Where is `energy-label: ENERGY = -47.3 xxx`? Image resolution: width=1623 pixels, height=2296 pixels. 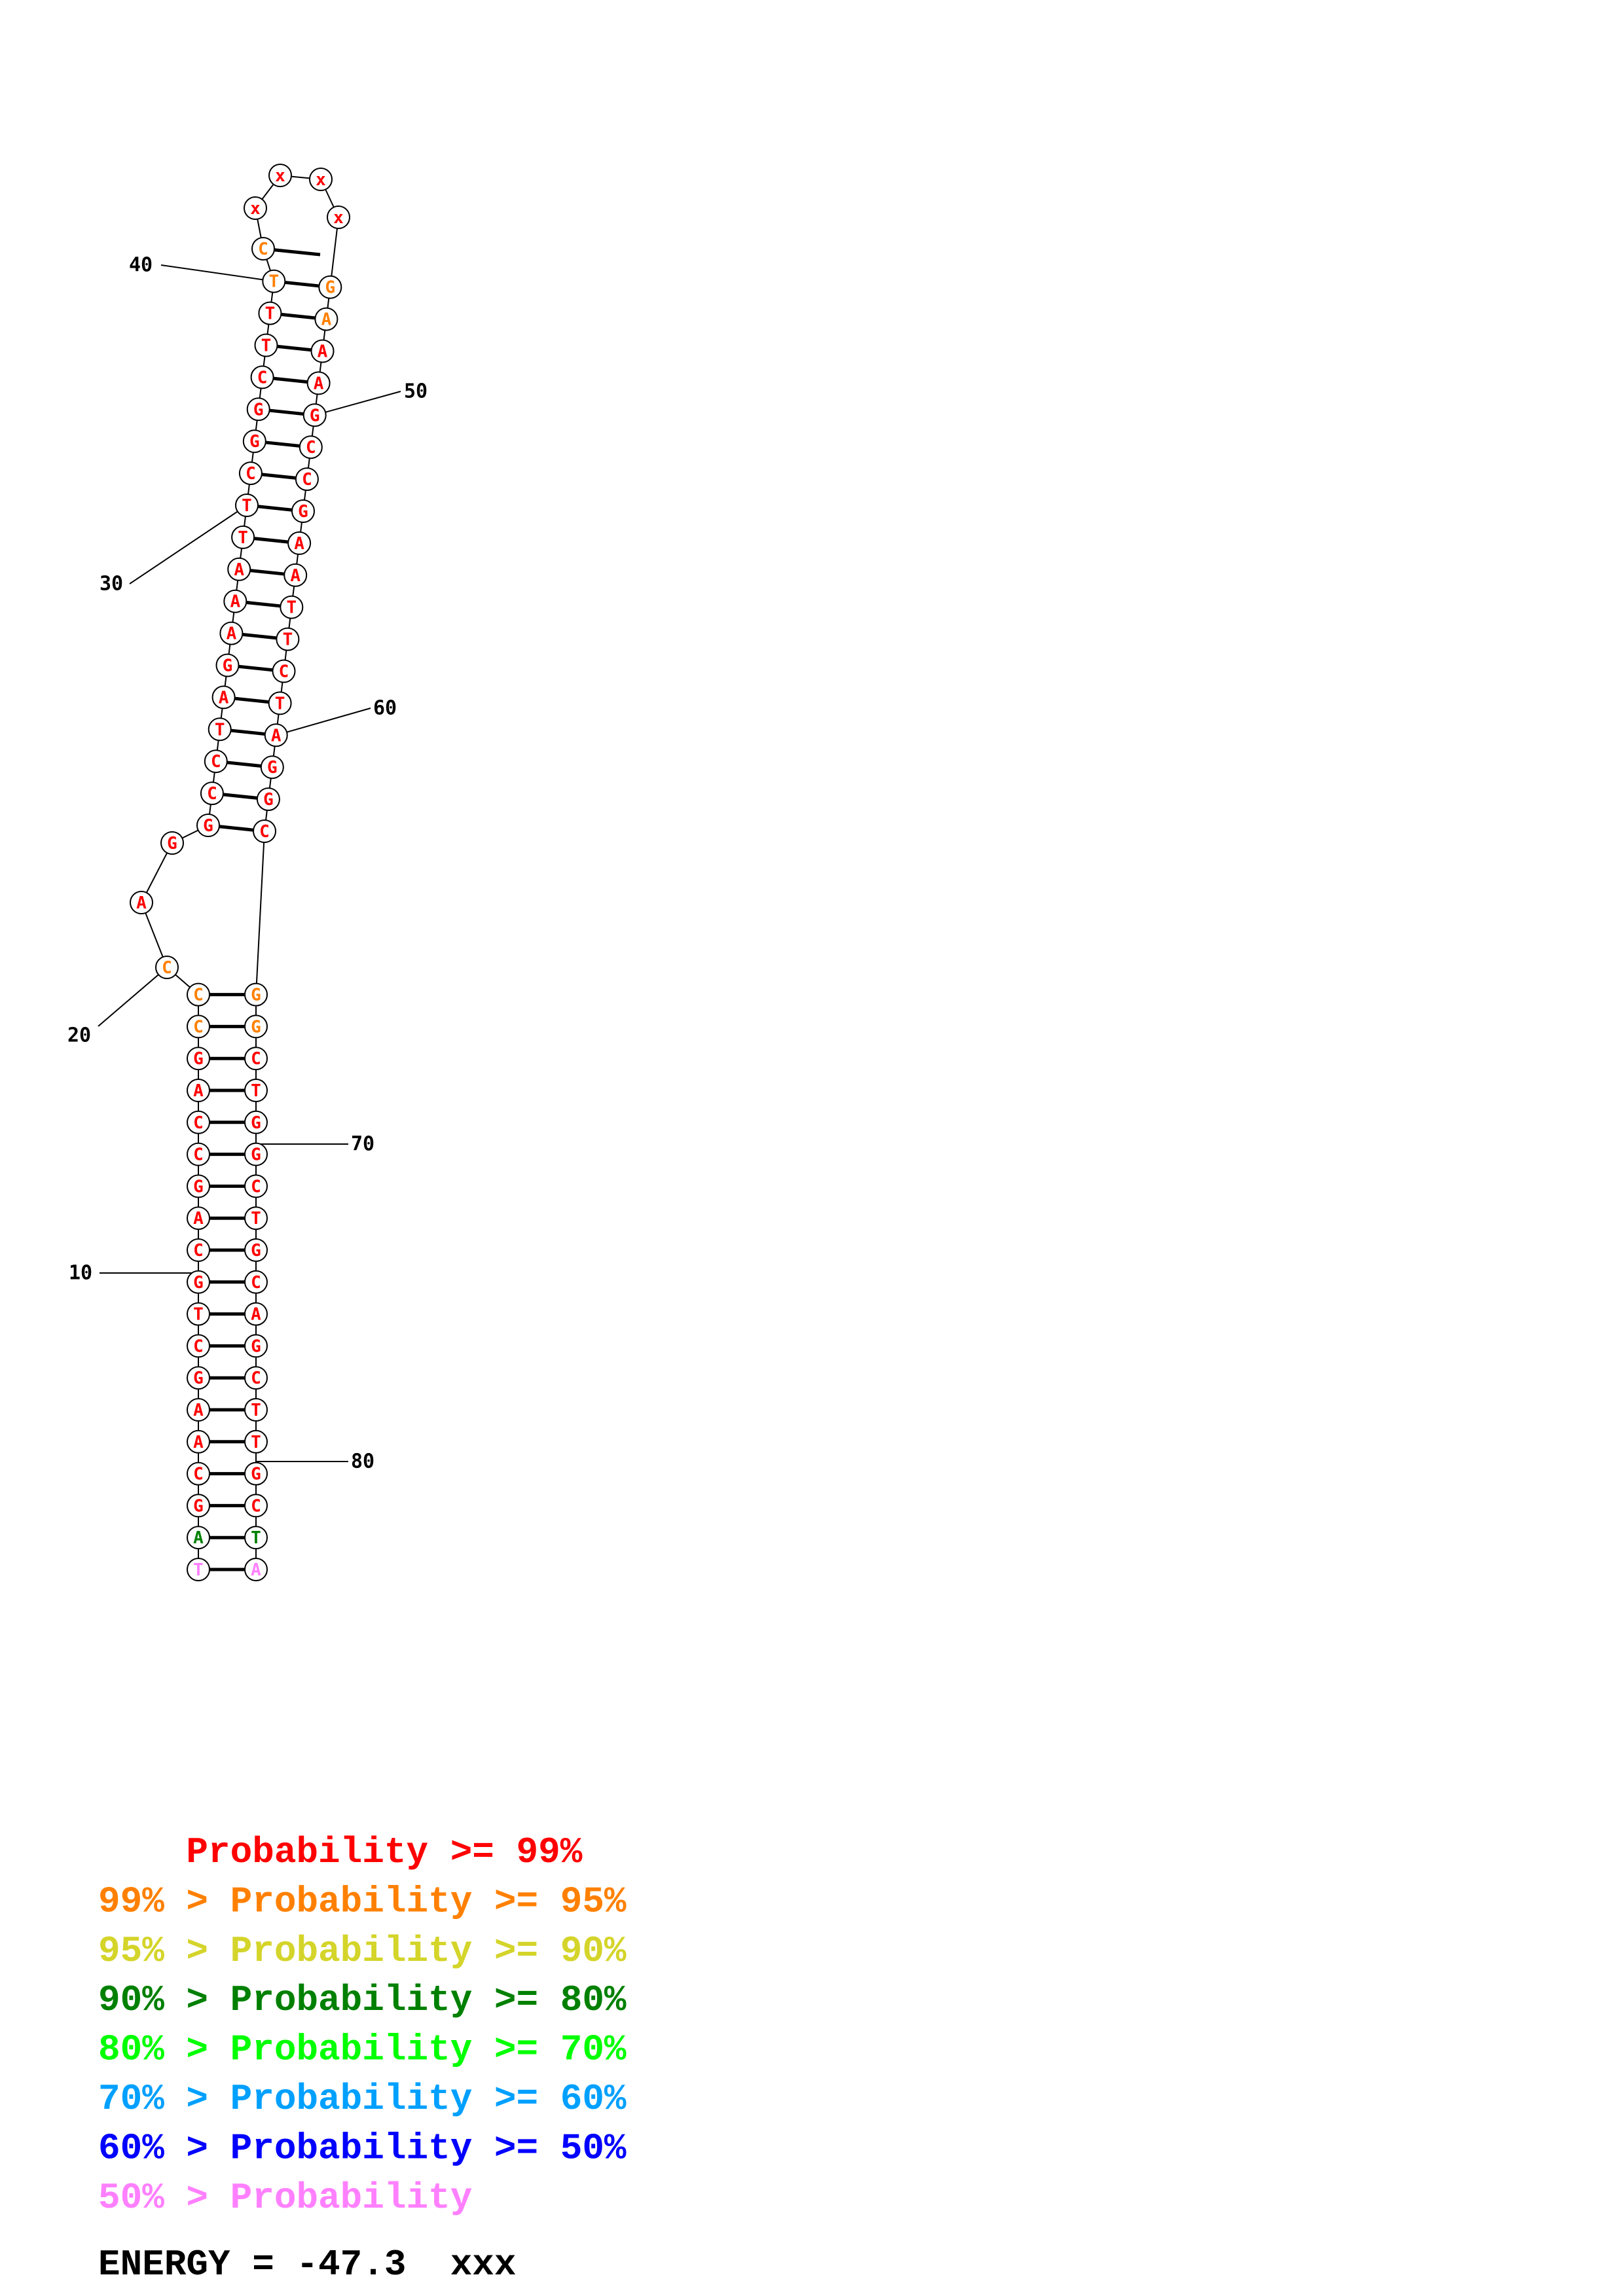 energy-label: ENERGY = -47.3 xxx is located at coordinates (307, 2265).